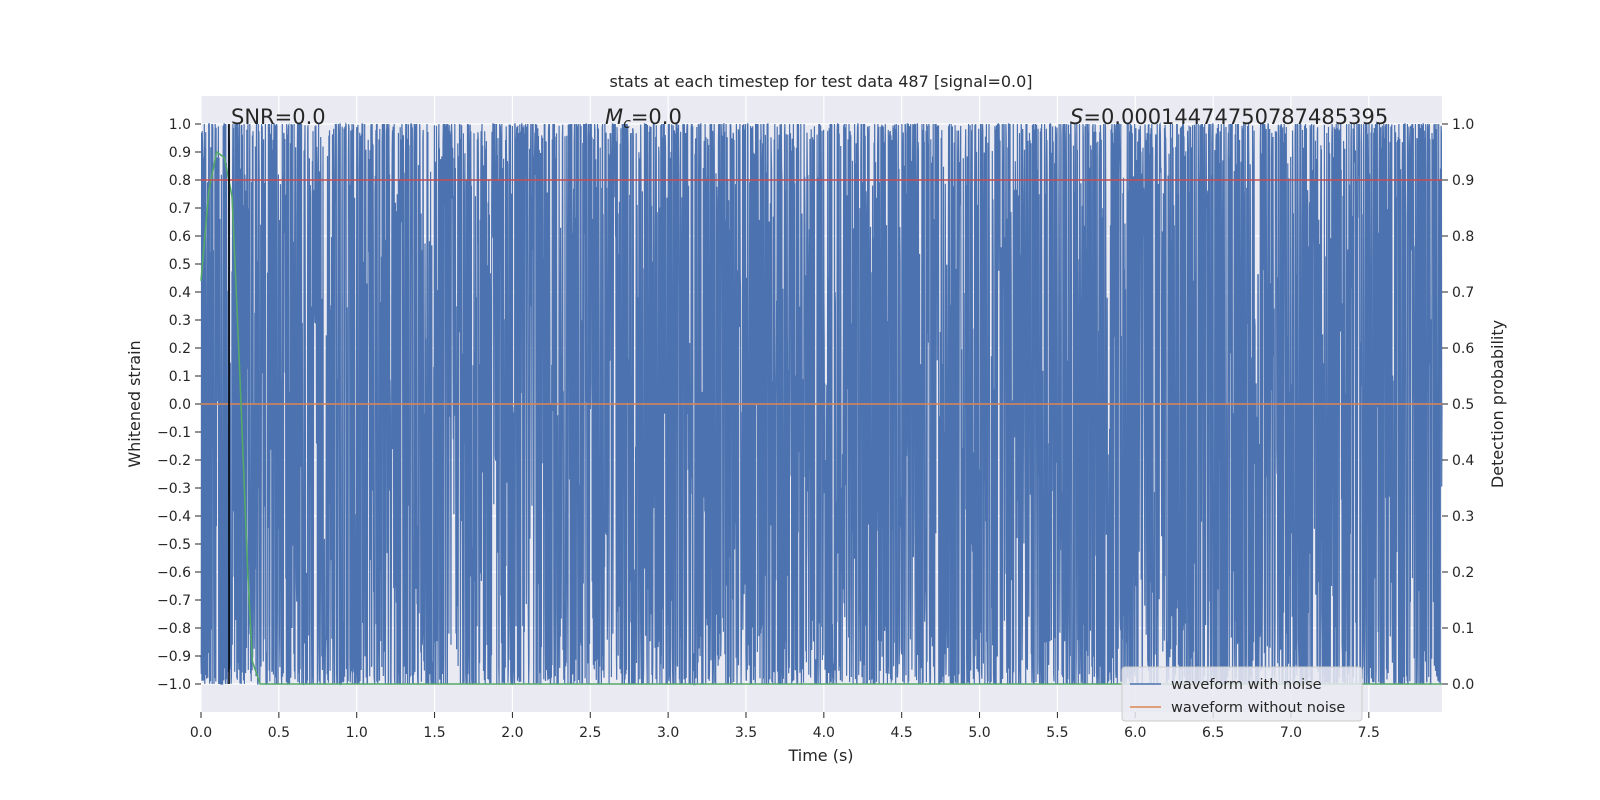 This screenshot has width=1600, height=800. Describe the element at coordinates (656, 117) in the screenshot. I see `chirp-mass-value: =0.0` at that location.